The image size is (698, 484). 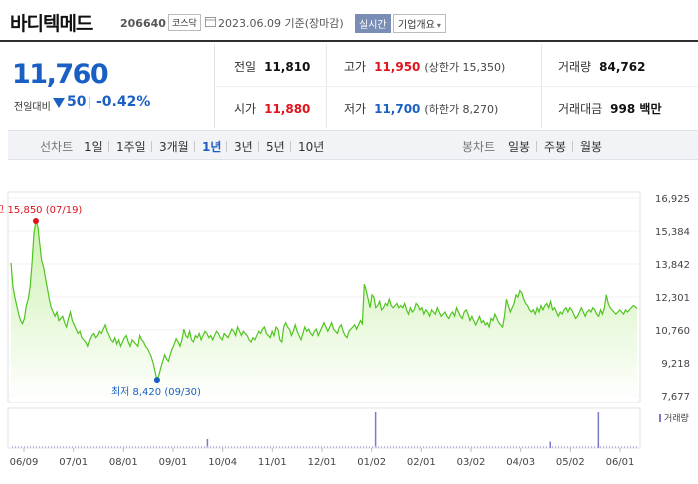 I want to click on period-3y: 3년, so click(x=243, y=147).